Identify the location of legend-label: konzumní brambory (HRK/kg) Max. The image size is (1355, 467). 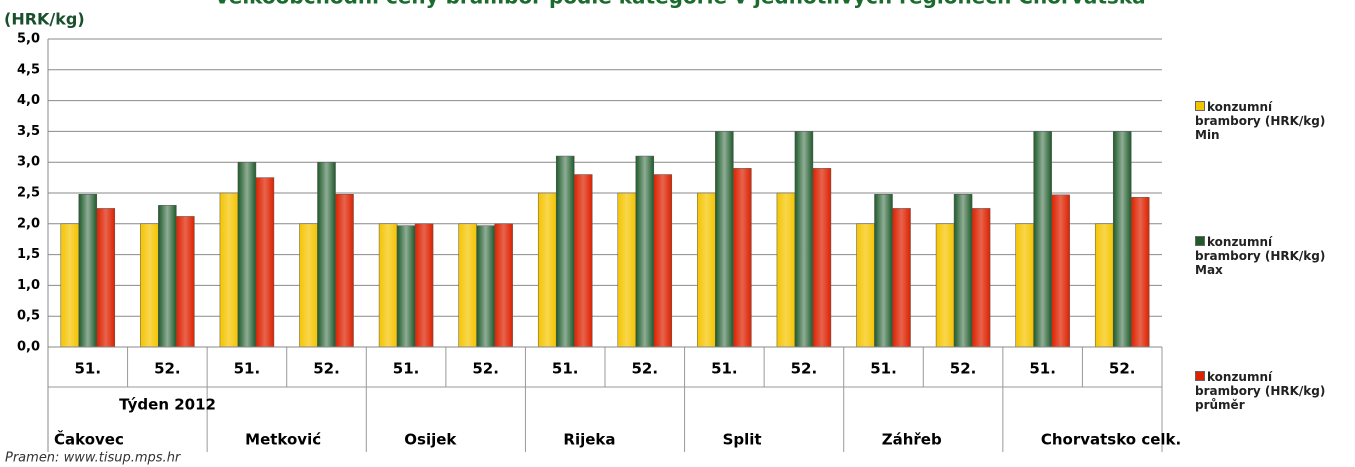
(1260, 256).